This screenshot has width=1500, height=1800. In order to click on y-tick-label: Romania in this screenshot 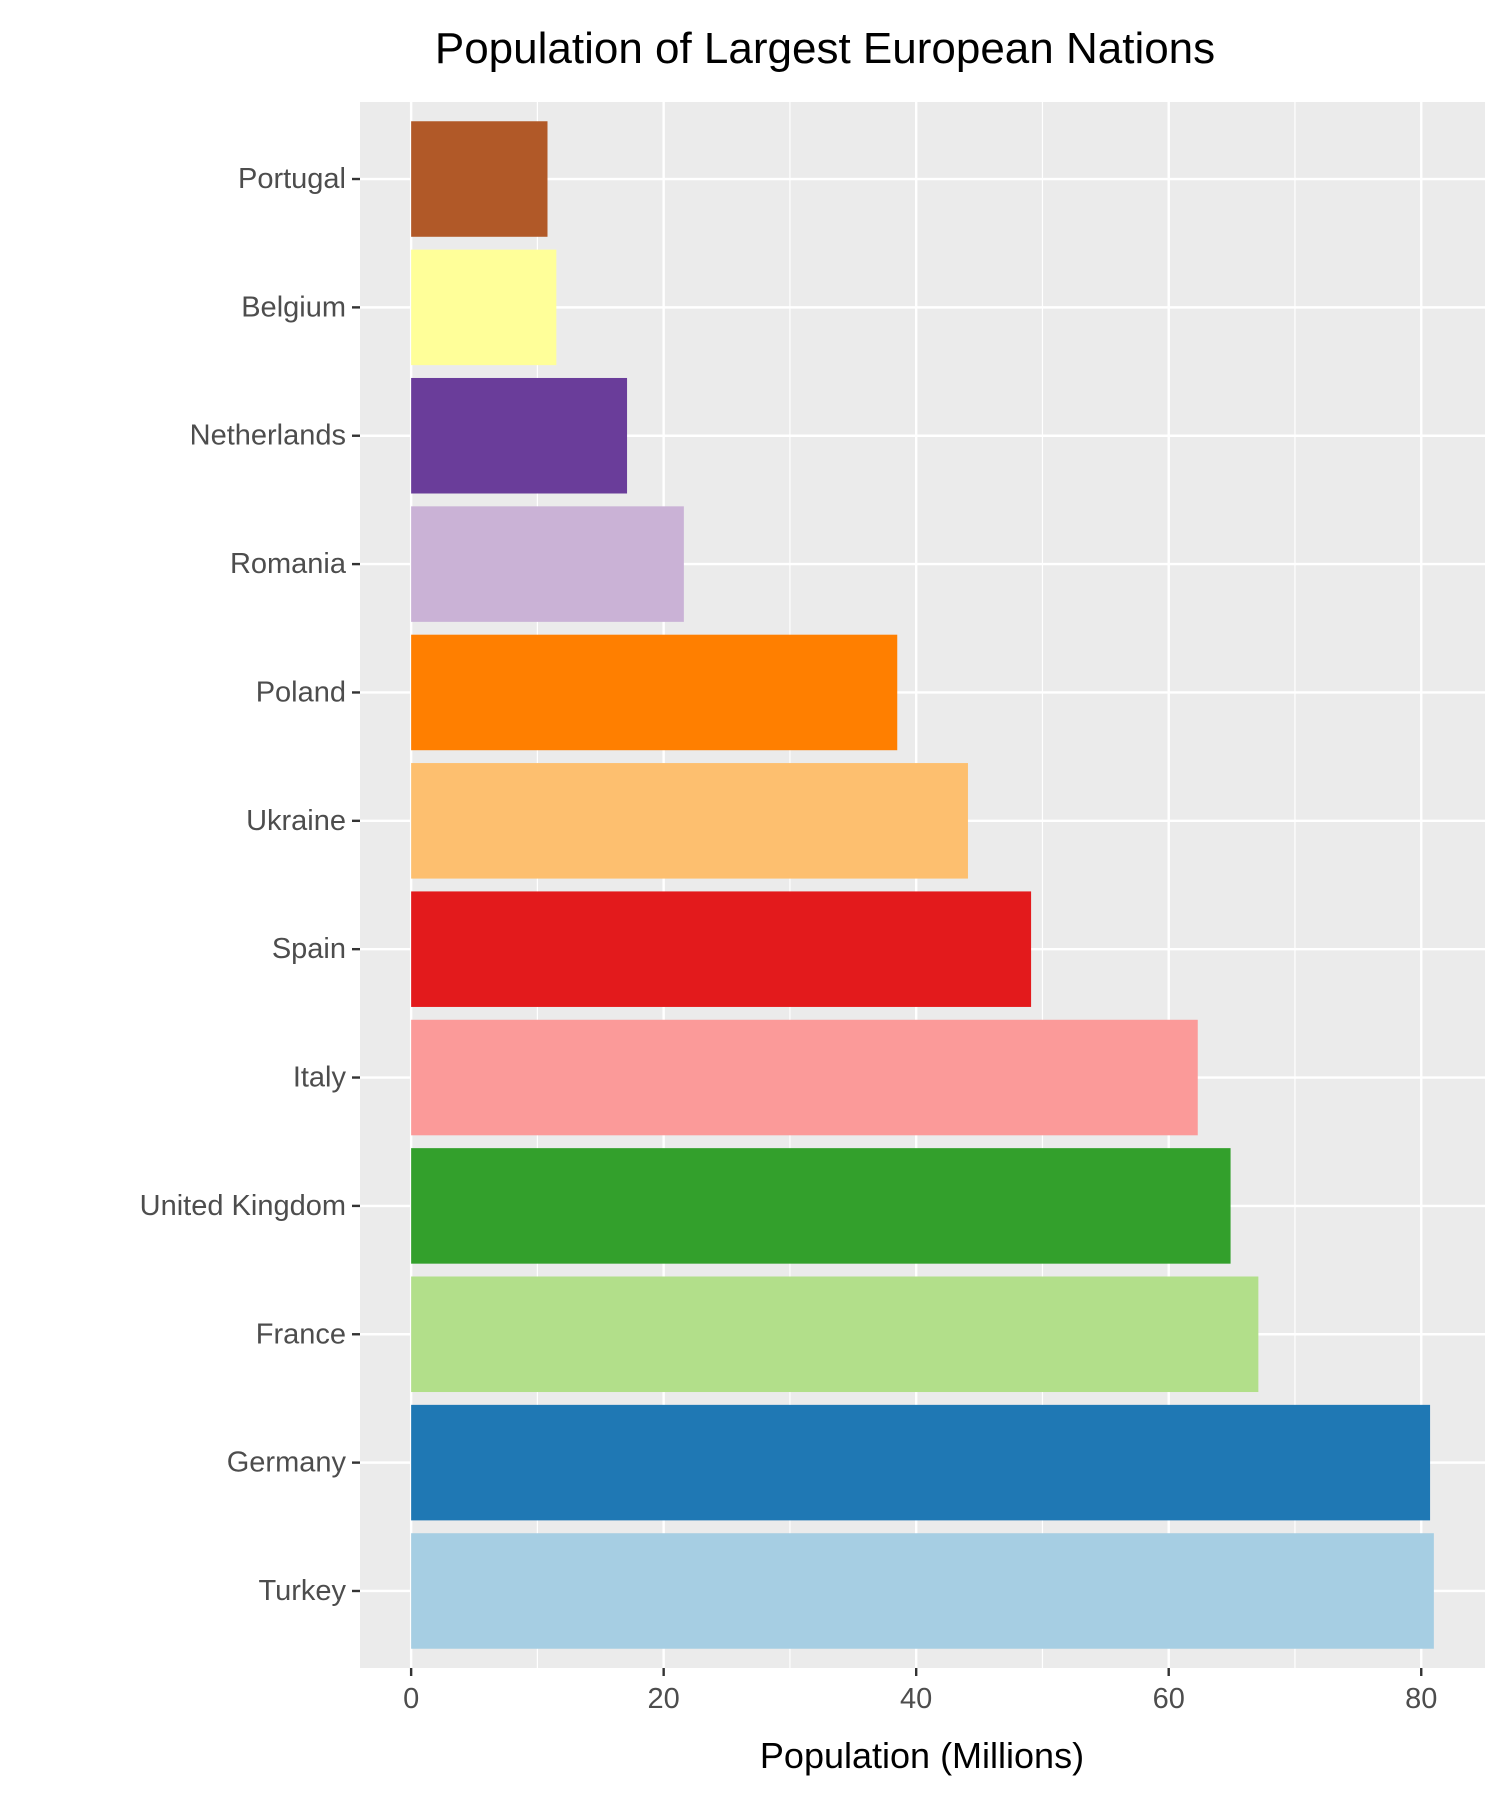, I will do `click(288, 564)`.